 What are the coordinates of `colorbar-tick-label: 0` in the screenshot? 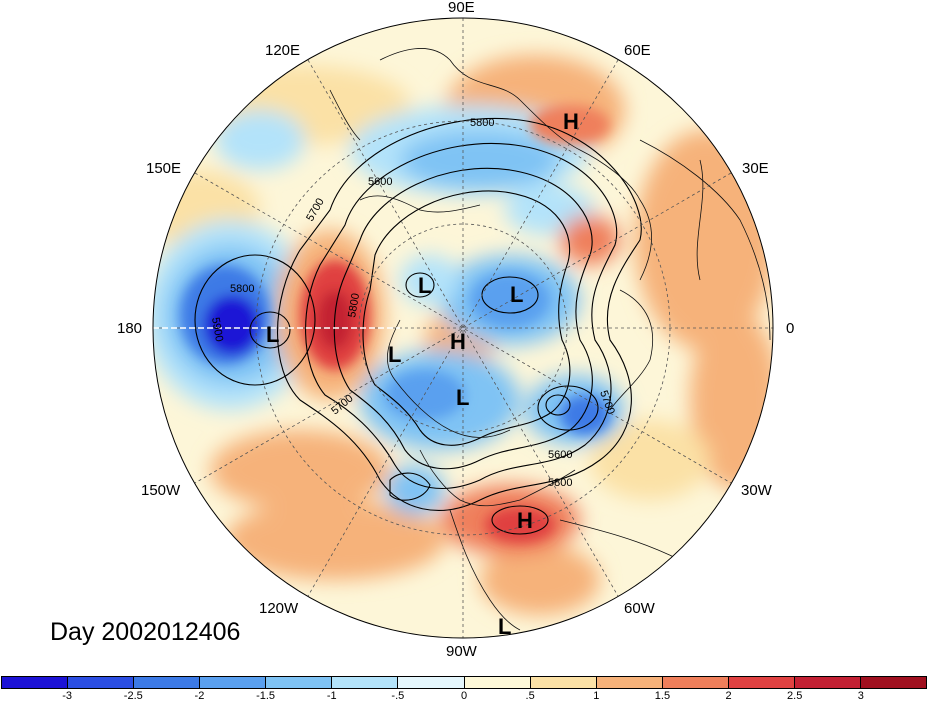 It's located at (464, 696).